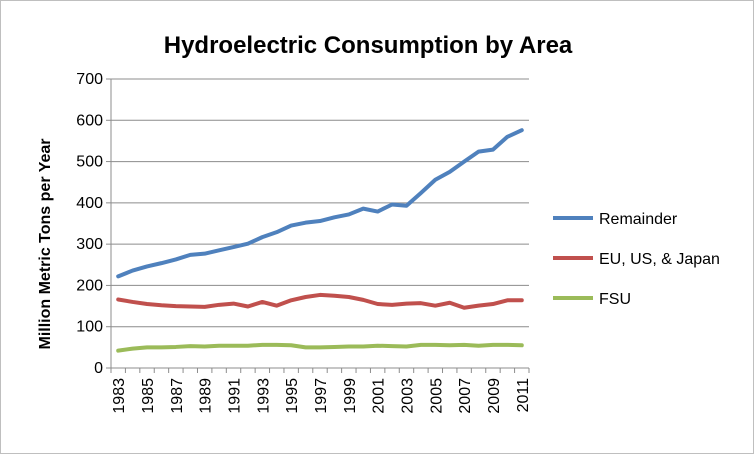 This screenshot has width=754, height=458. I want to click on series-line-fsu, so click(320, 347).